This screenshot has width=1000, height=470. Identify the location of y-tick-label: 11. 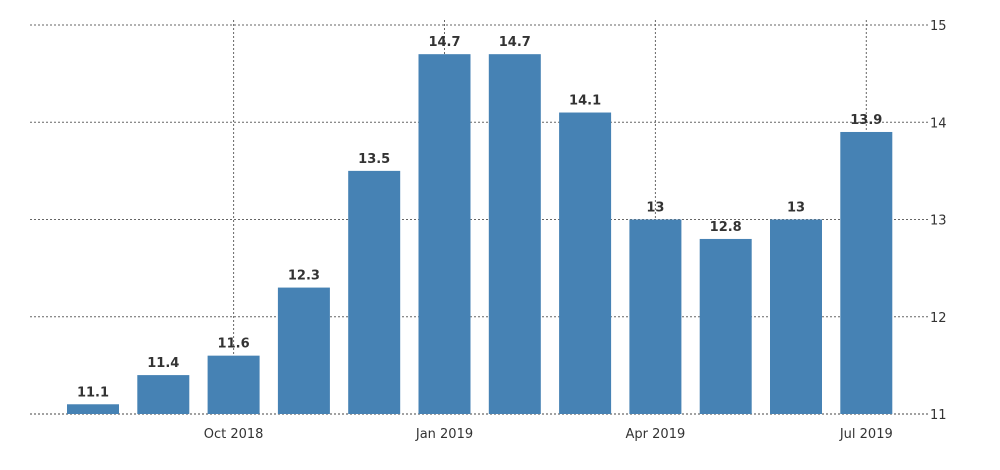
(938, 415).